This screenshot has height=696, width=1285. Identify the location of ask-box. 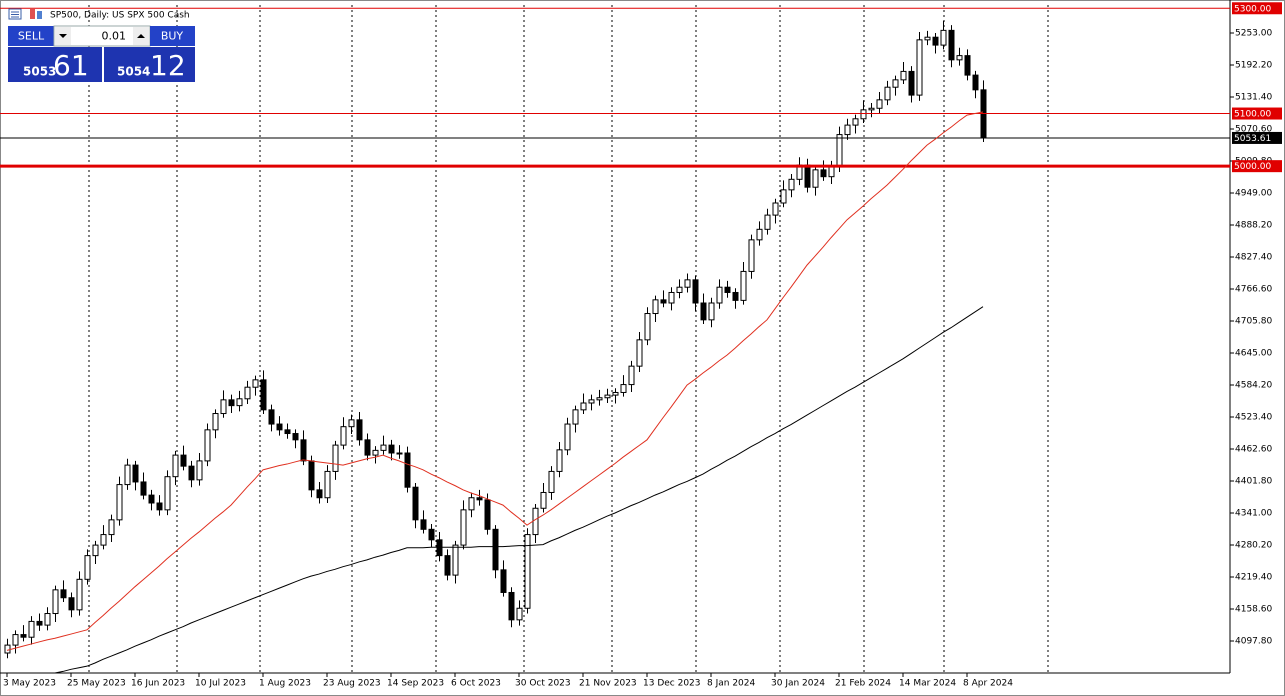
(149, 64).